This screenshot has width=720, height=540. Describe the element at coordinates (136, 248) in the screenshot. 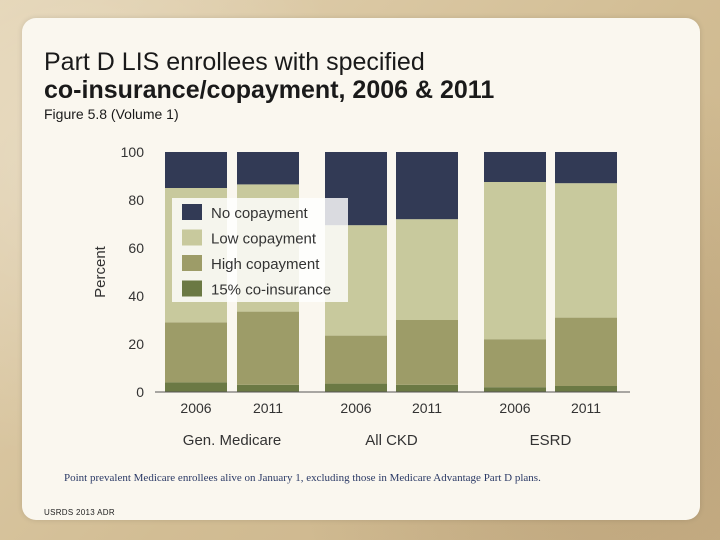

I see `y-tick-label: 60` at that location.